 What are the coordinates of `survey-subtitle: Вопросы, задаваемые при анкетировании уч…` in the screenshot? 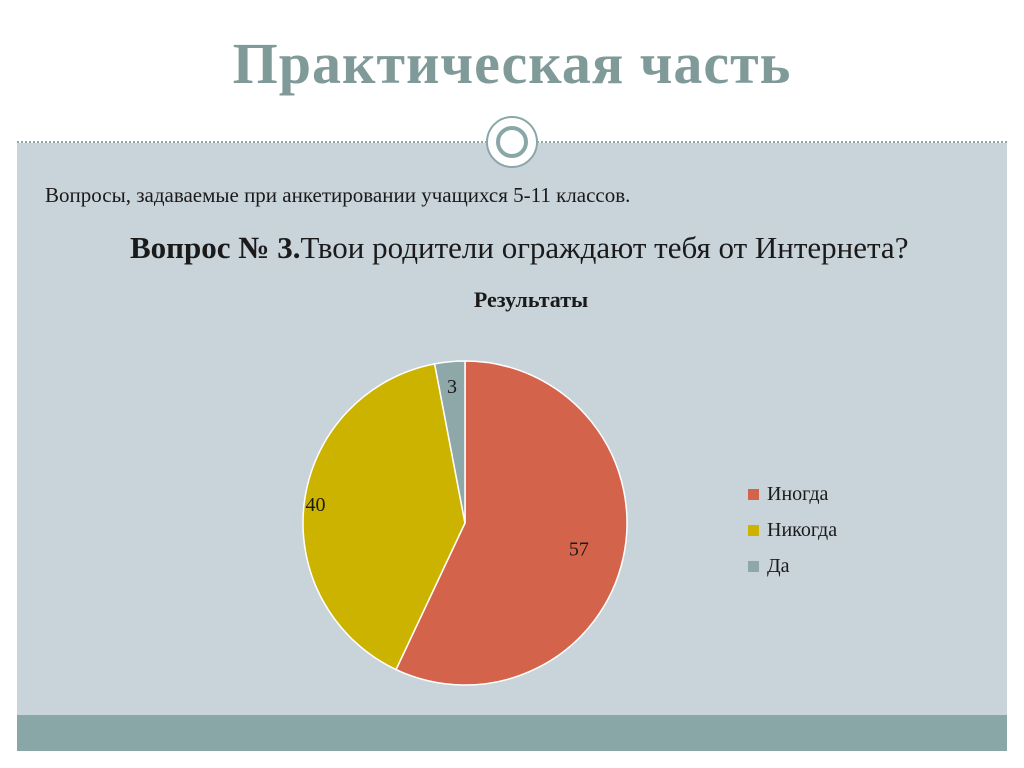 It's located at (338, 195).